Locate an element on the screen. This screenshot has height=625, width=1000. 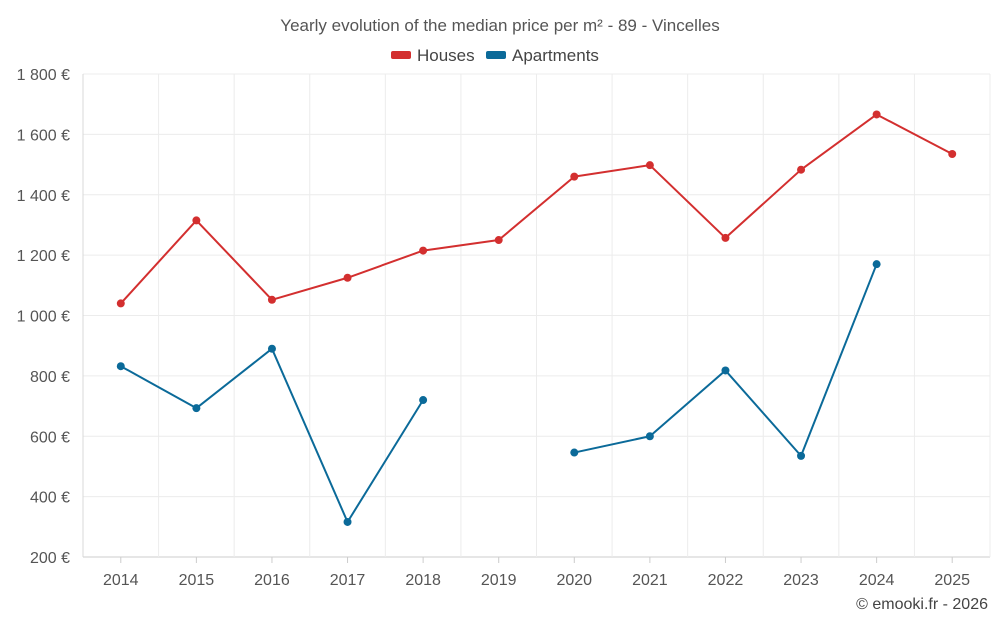
x-tick-label: 2017 is located at coordinates (348, 580).